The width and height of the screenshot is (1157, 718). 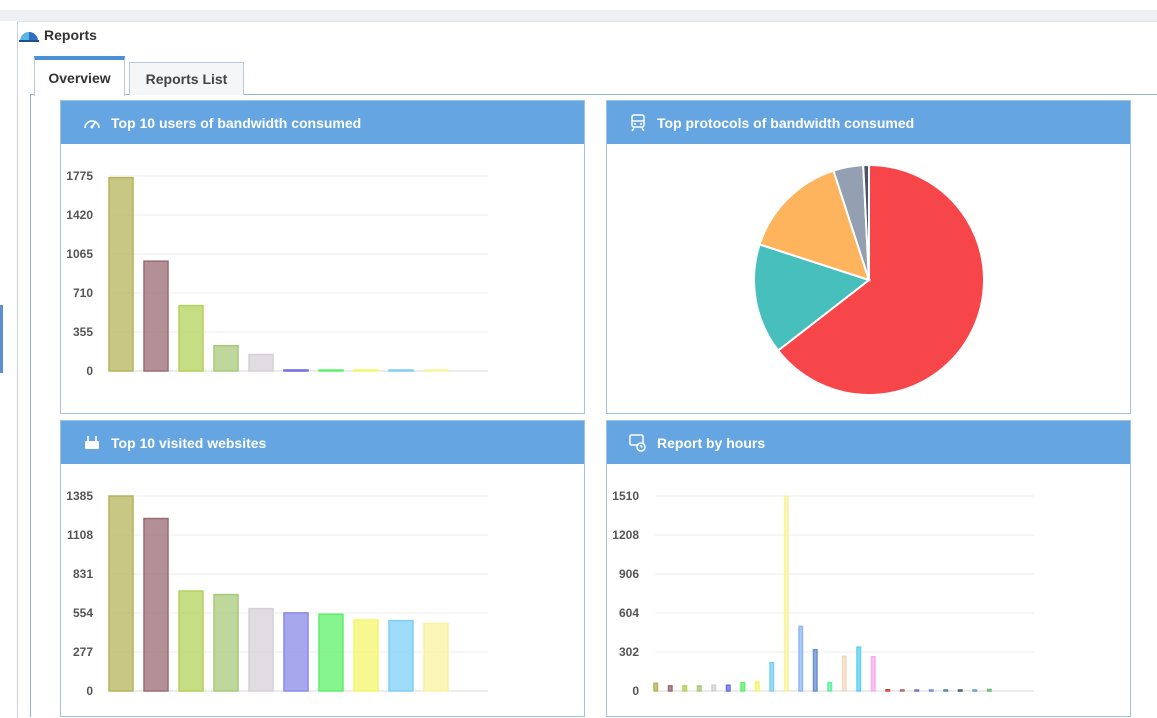 I want to click on protocols-pie-chart, so click(x=869, y=279).